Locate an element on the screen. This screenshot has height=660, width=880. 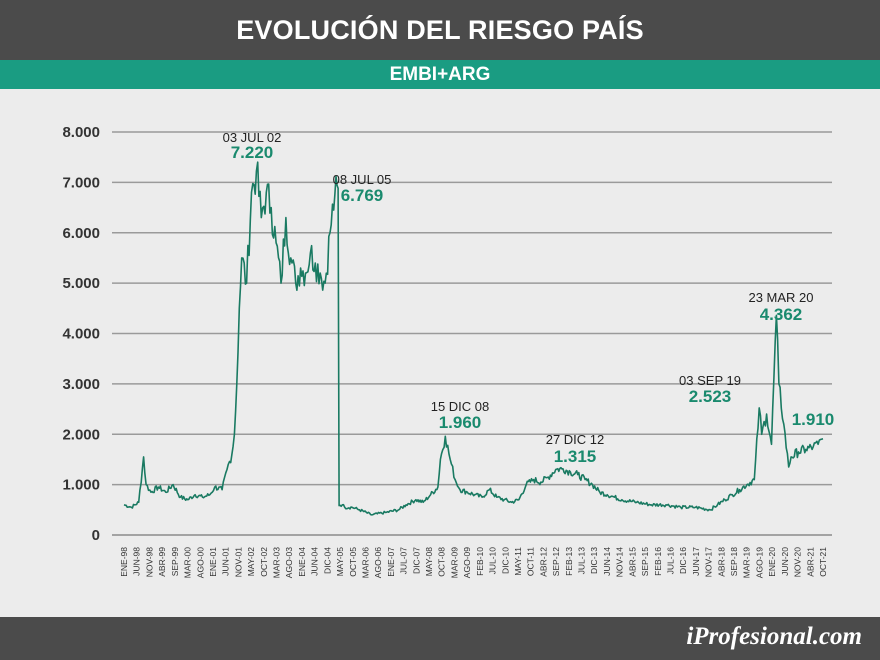
x-tick-label: ENE-07 is located at coordinates (391, 562).